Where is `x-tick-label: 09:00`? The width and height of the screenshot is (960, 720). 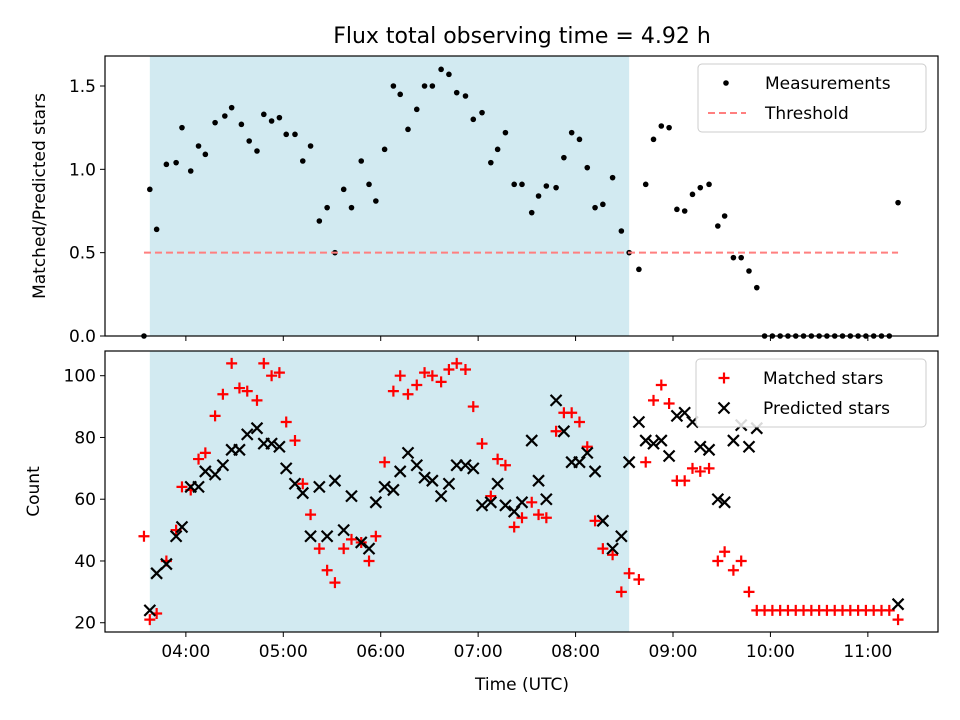
x-tick-label: 09:00 is located at coordinates (672, 652).